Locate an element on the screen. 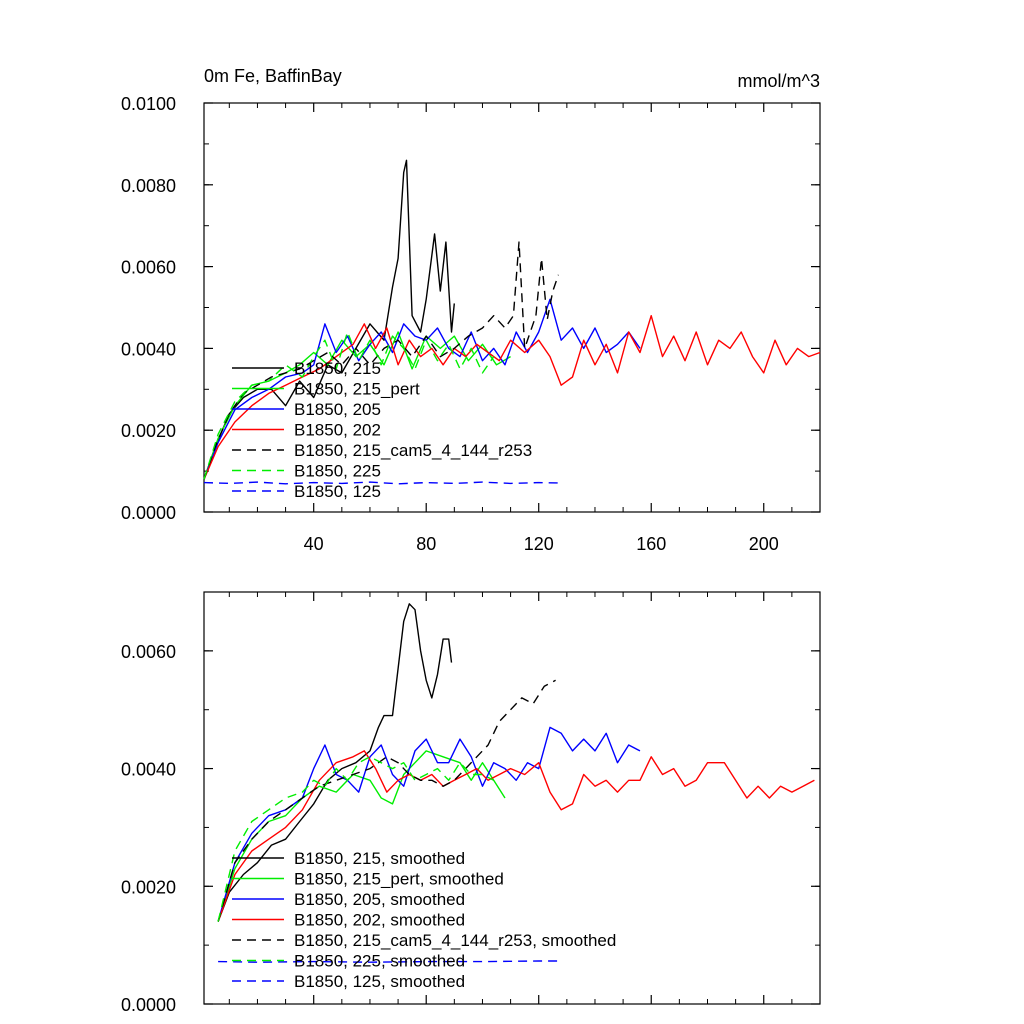  top-legend-label: B1850, 205 is located at coordinates (337, 409).